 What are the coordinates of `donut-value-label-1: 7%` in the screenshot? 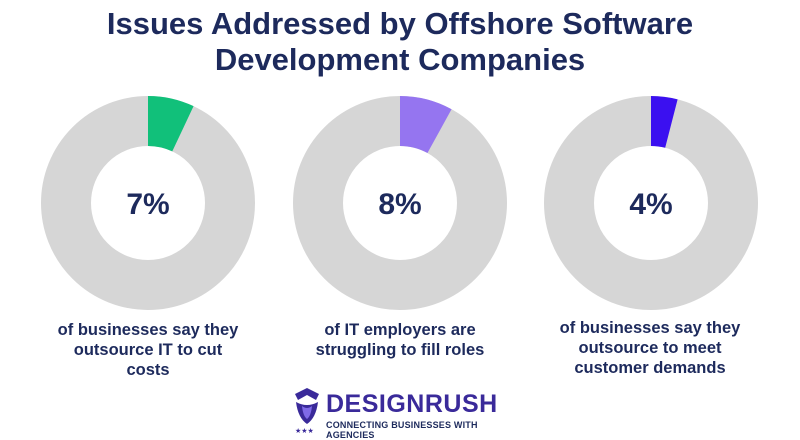 It's located at (147, 204).